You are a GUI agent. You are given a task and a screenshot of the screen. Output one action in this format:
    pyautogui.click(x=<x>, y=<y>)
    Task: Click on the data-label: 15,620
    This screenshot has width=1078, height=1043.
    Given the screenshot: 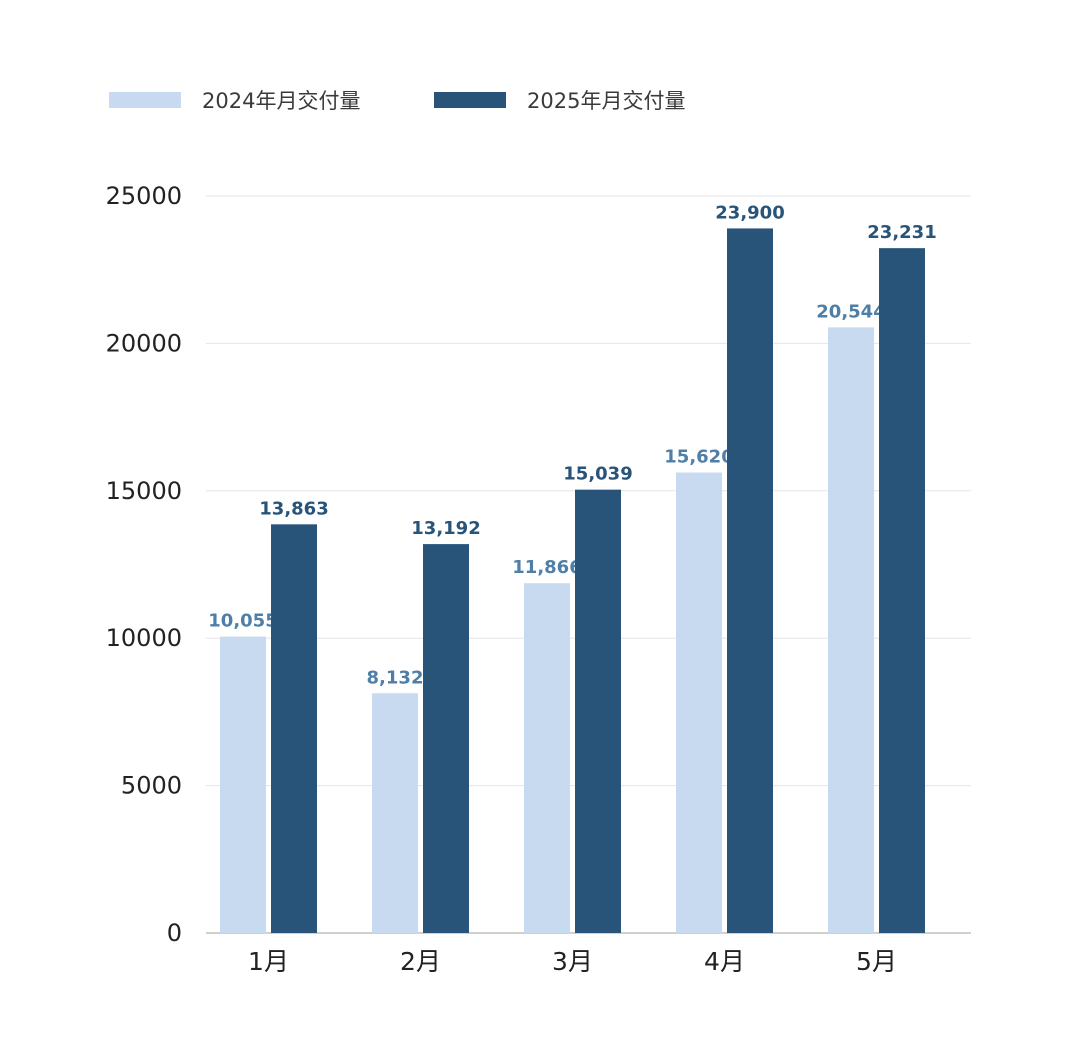 What is the action you would take?
    pyautogui.click(x=698, y=457)
    